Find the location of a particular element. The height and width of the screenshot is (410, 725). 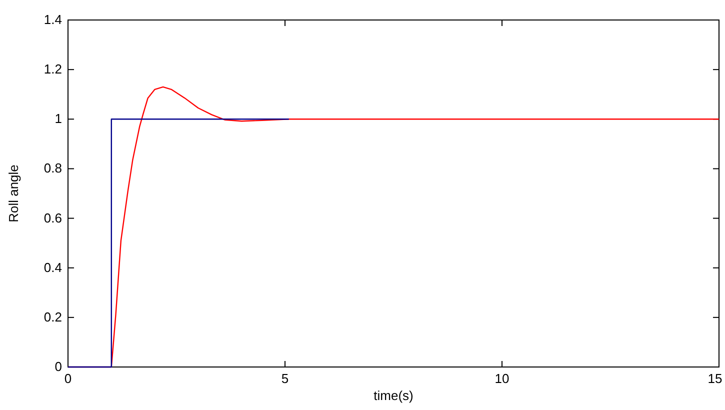

y-tick-label: 0.2 is located at coordinates (53, 316).